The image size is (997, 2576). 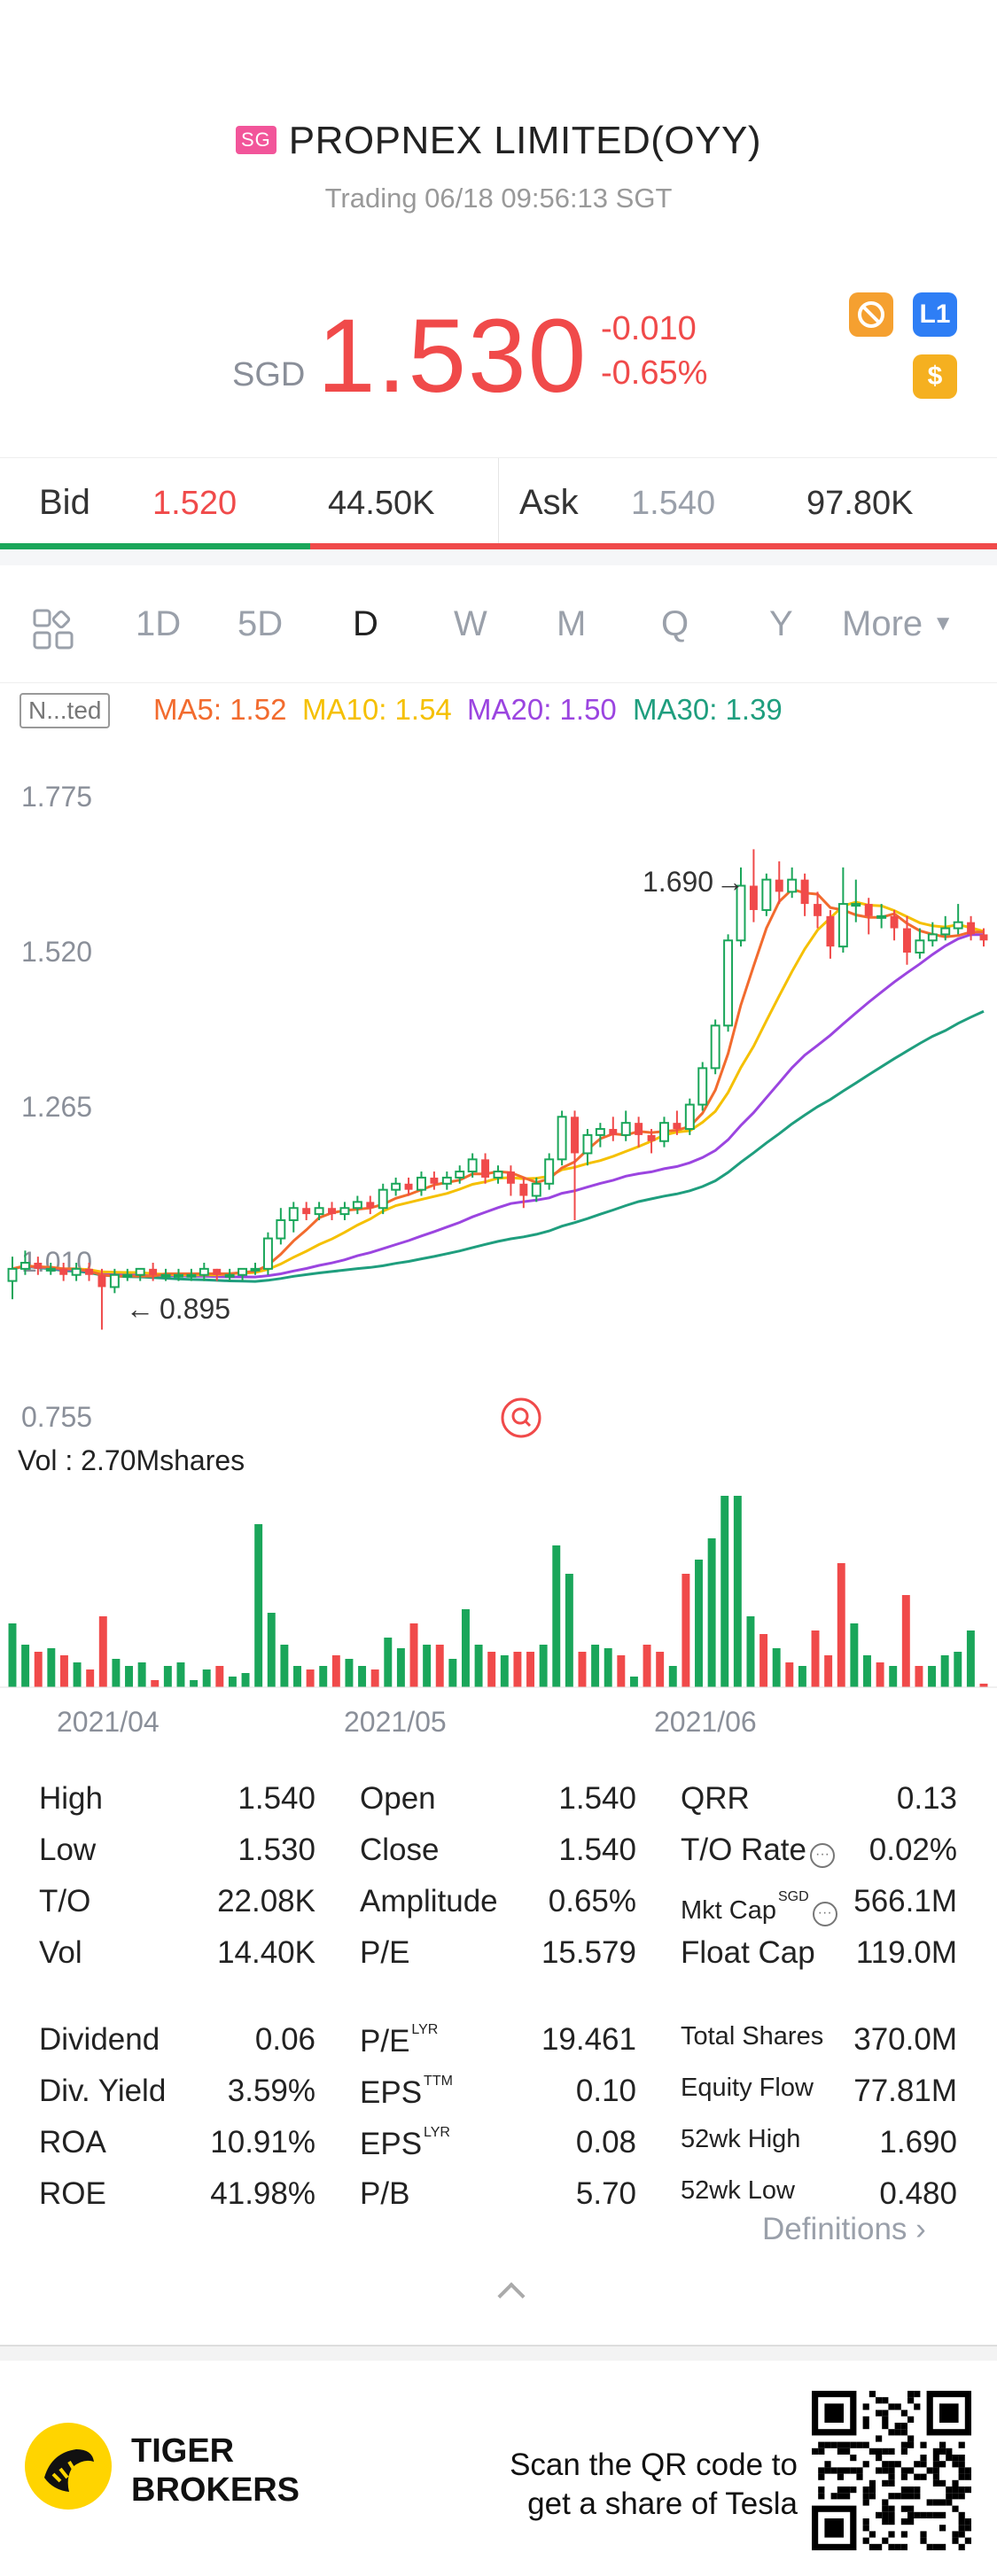 What do you see at coordinates (261, 624) in the screenshot?
I see `tab-5d: 5D` at bounding box center [261, 624].